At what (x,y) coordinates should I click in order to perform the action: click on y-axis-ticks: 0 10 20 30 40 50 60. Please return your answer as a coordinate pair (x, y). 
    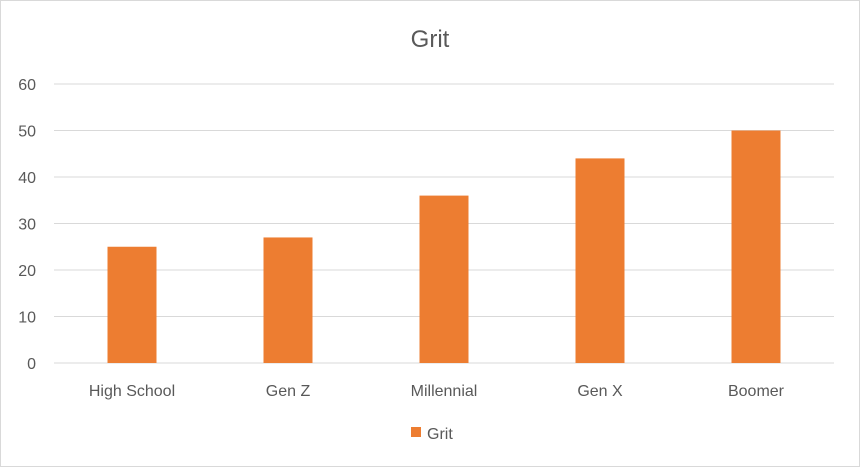
    Looking at the image, I should click on (27, 225).